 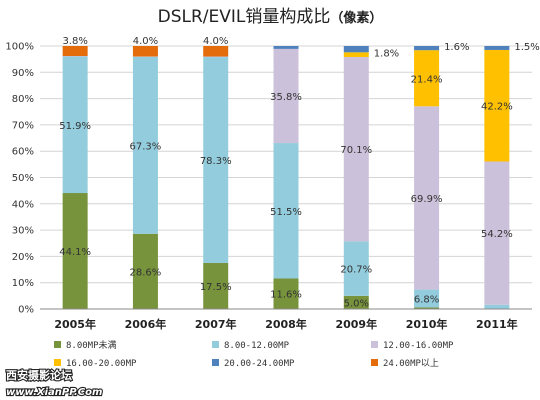 I want to click on watermark-line2: www.XianPP.Com, so click(x=54, y=392).